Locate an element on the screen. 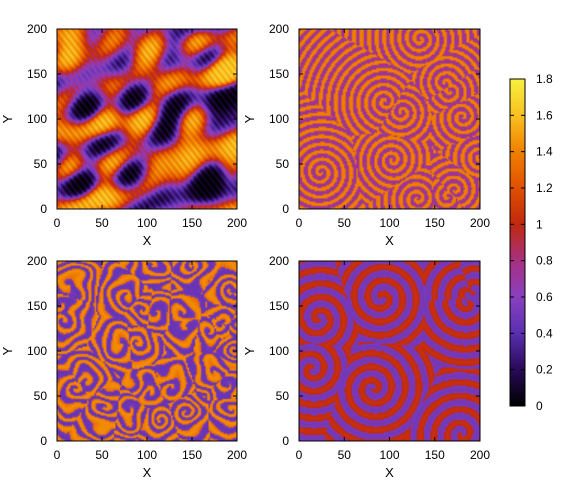 The height and width of the screenshot is (490, 570). colorbar-tick-label: 0.2 is located at coordinates (544, 370).